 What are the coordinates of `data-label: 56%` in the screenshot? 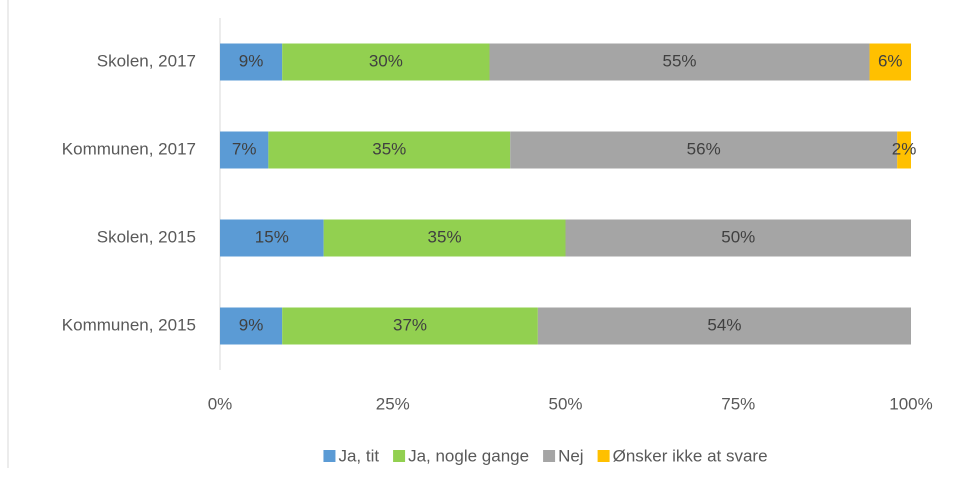 It's located at (704, 148).